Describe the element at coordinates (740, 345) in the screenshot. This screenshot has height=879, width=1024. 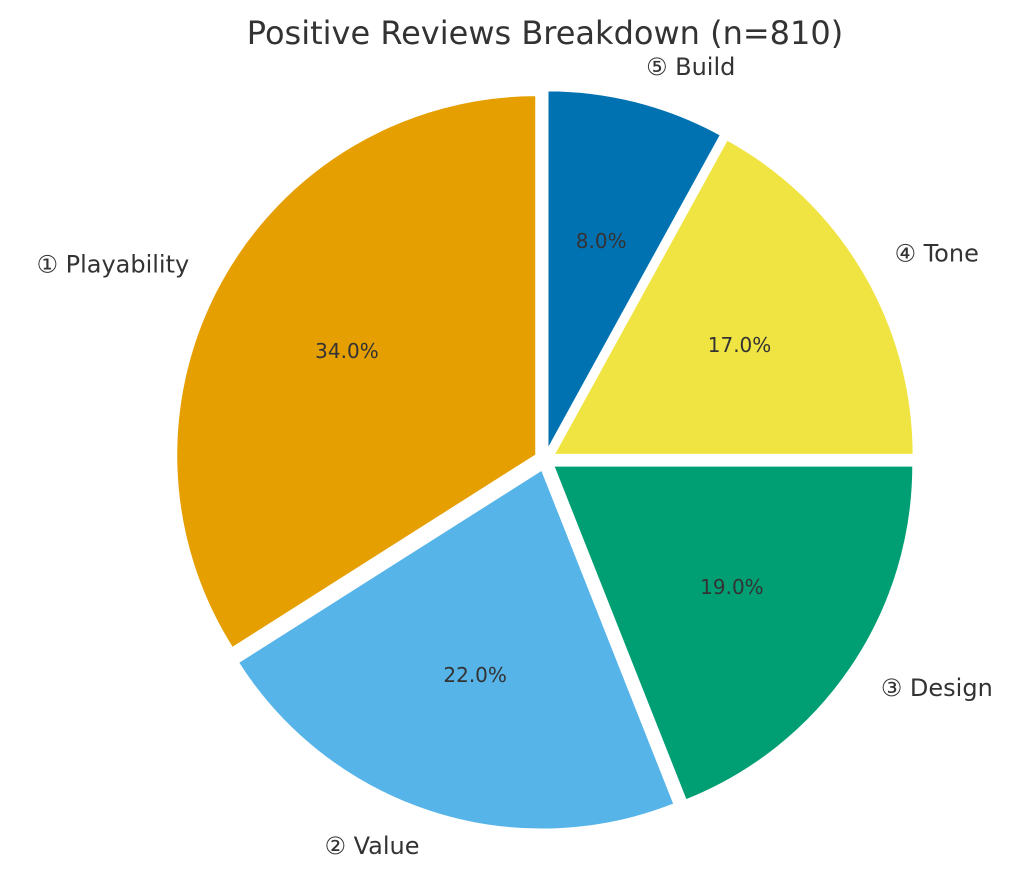
I see `slice-percent-label: 17.0%` at that location.